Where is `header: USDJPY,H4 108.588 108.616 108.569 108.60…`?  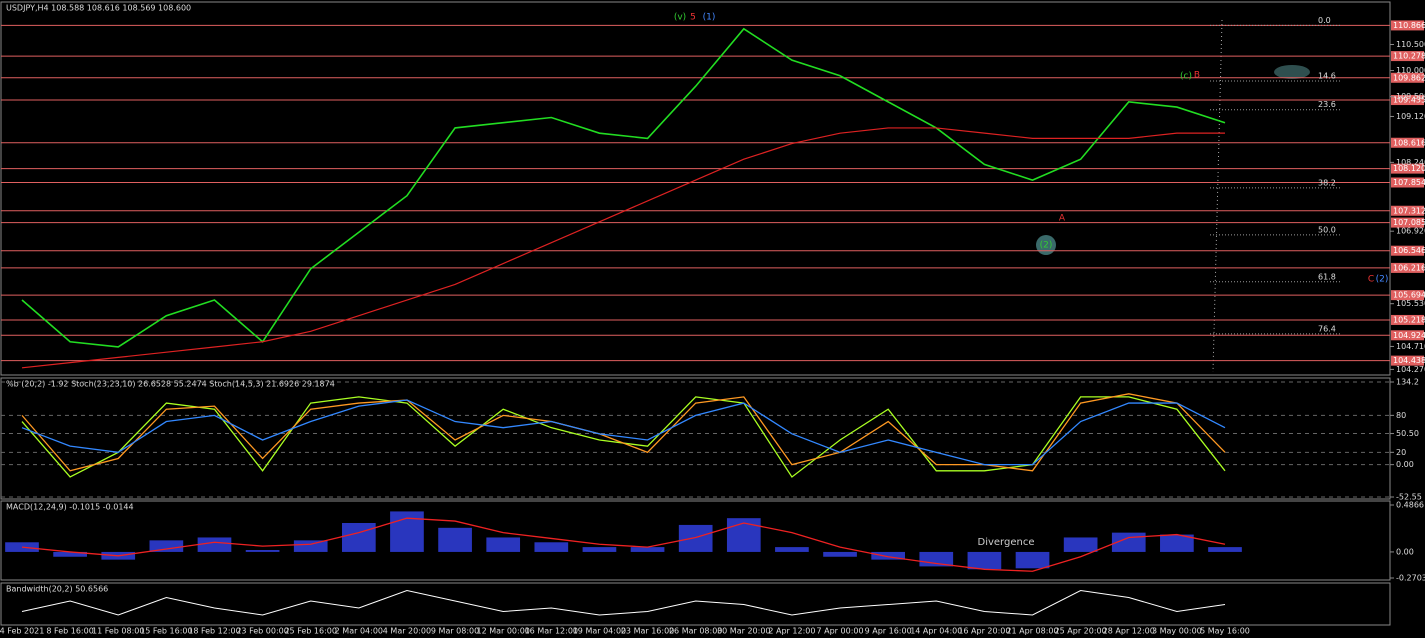 header: USDJPY,H4 108.588 108.616 108.569 108.60… is located at coordinates (98, 8).